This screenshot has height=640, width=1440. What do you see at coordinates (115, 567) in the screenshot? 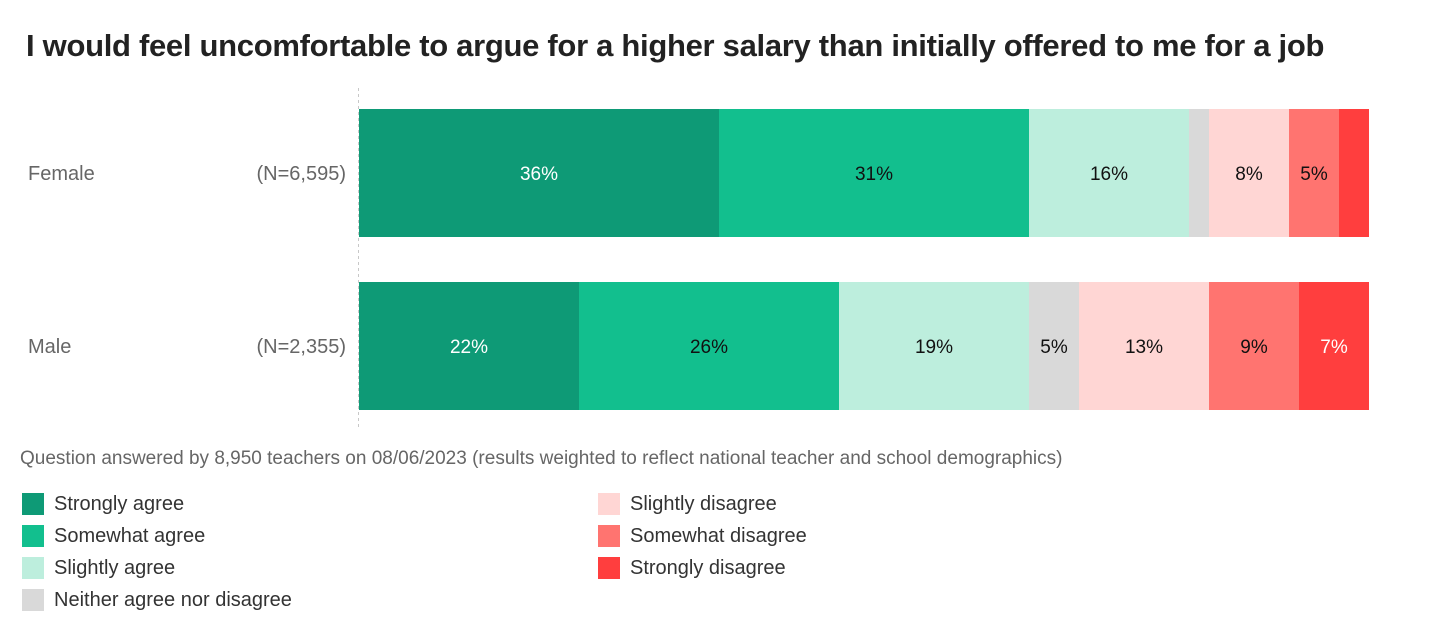
I see `legend-label: Slightly agree` at bounding box center [115, 567].